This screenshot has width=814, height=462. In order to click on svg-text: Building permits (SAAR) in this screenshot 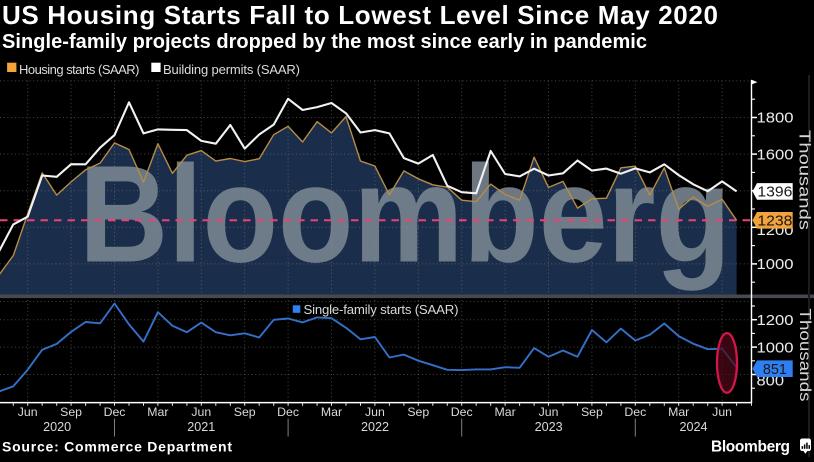, I will do `click(231, 69)`.